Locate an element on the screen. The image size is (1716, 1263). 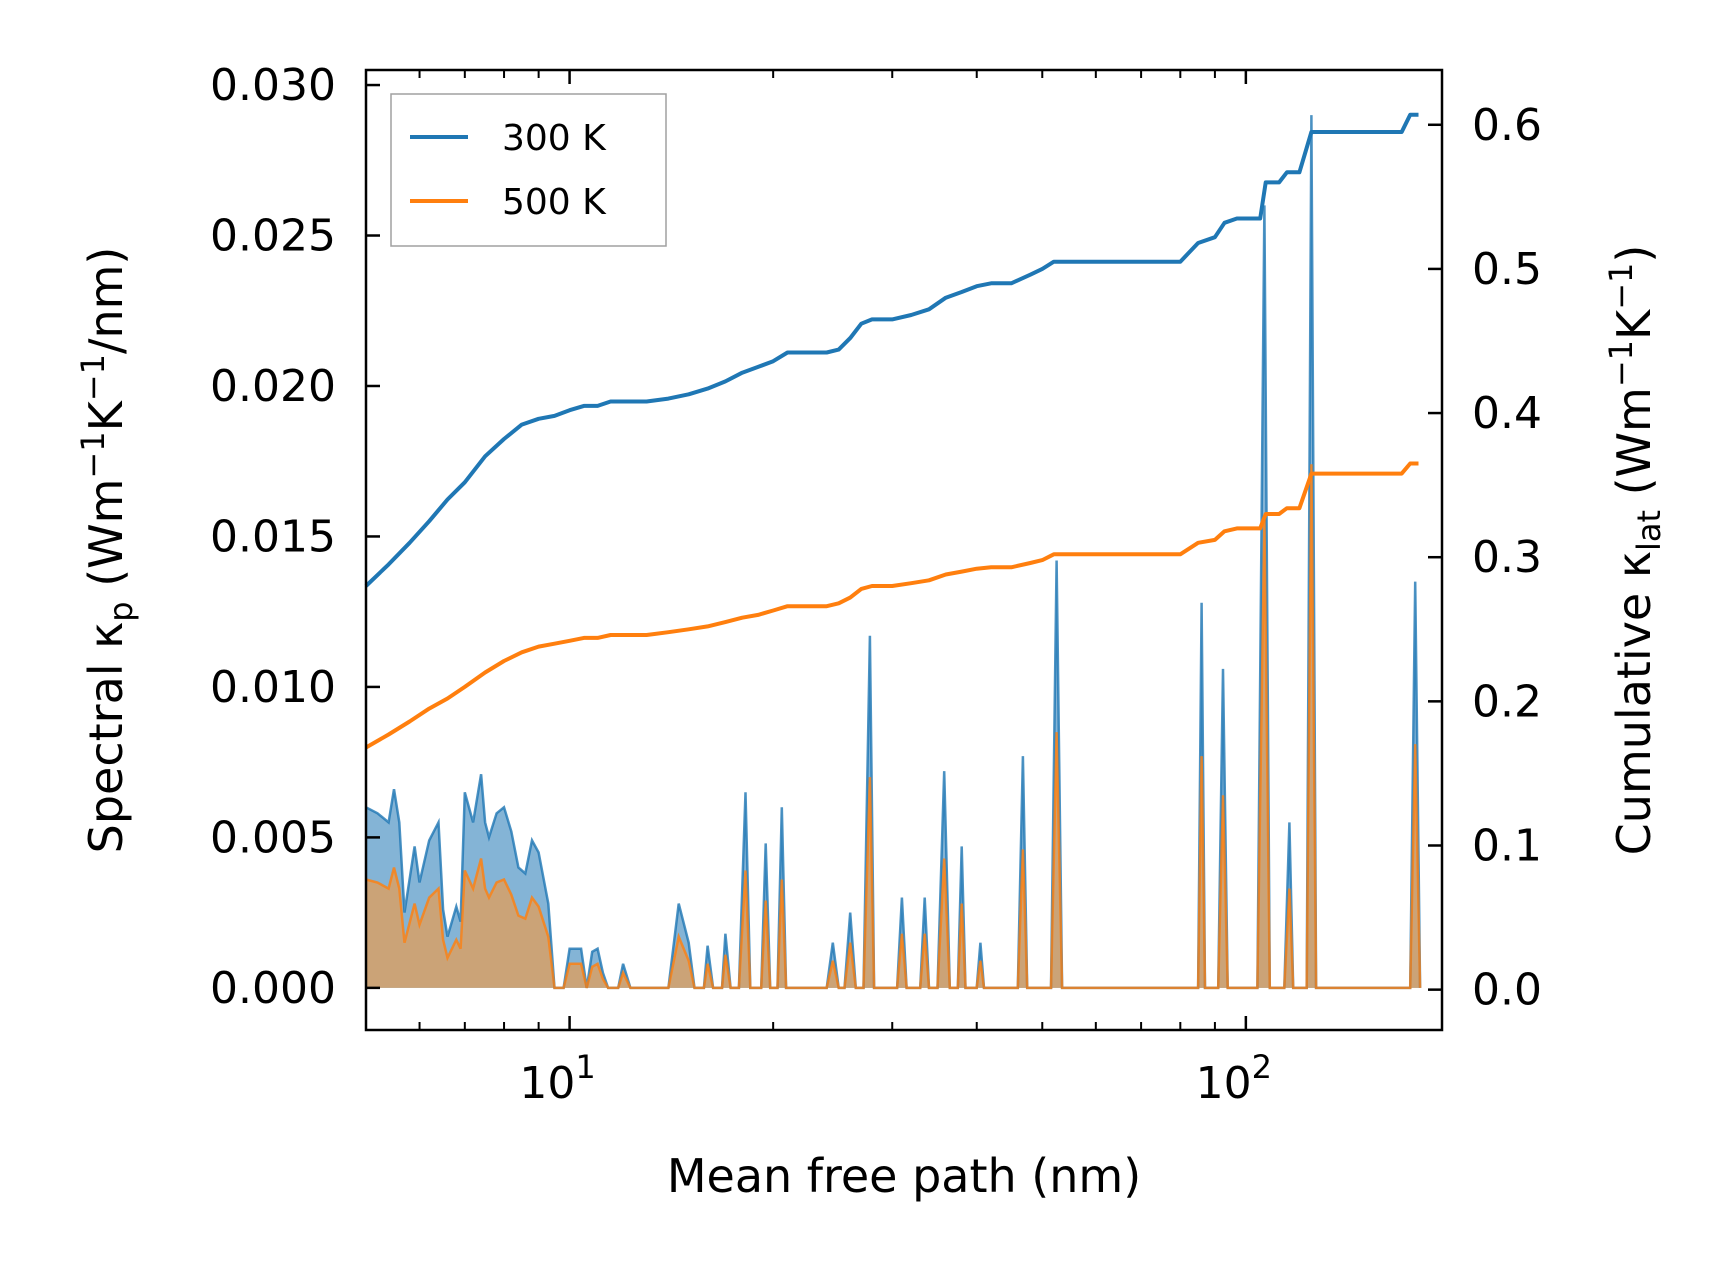
y-left-tick-label: 0.030 is located at coordinates (273, 85).